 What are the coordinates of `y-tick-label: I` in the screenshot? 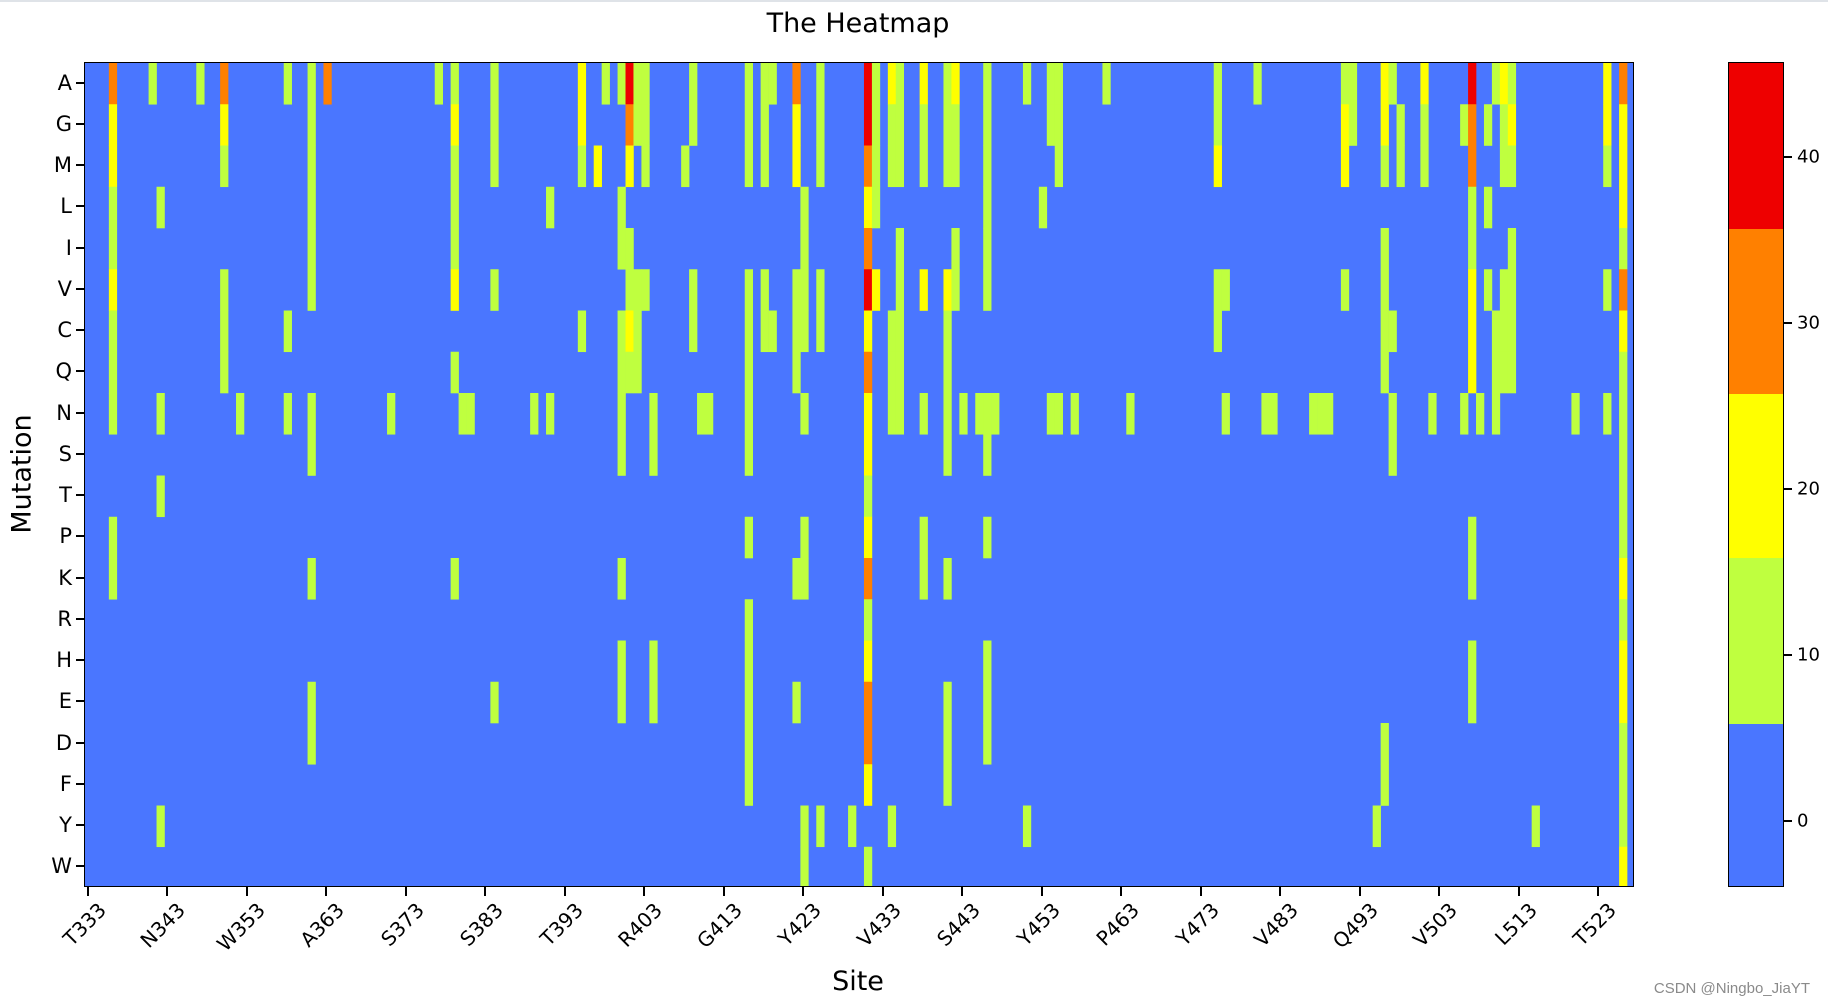 It's located at (68, 247).